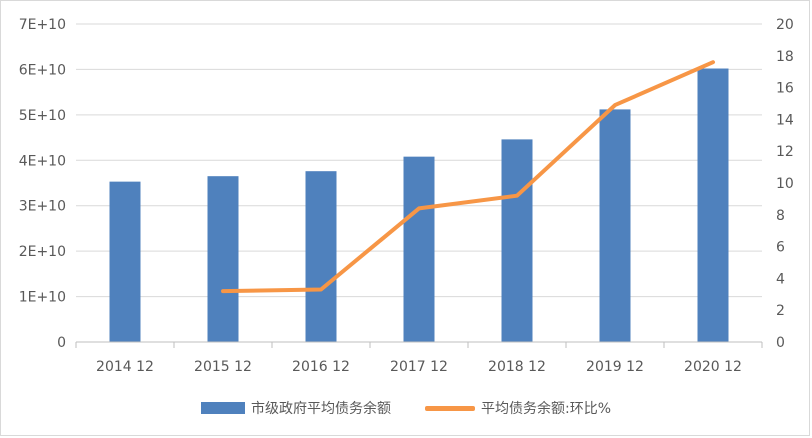  I want to click on x-axis-tick-label: 2020 12, so click(713, 367).